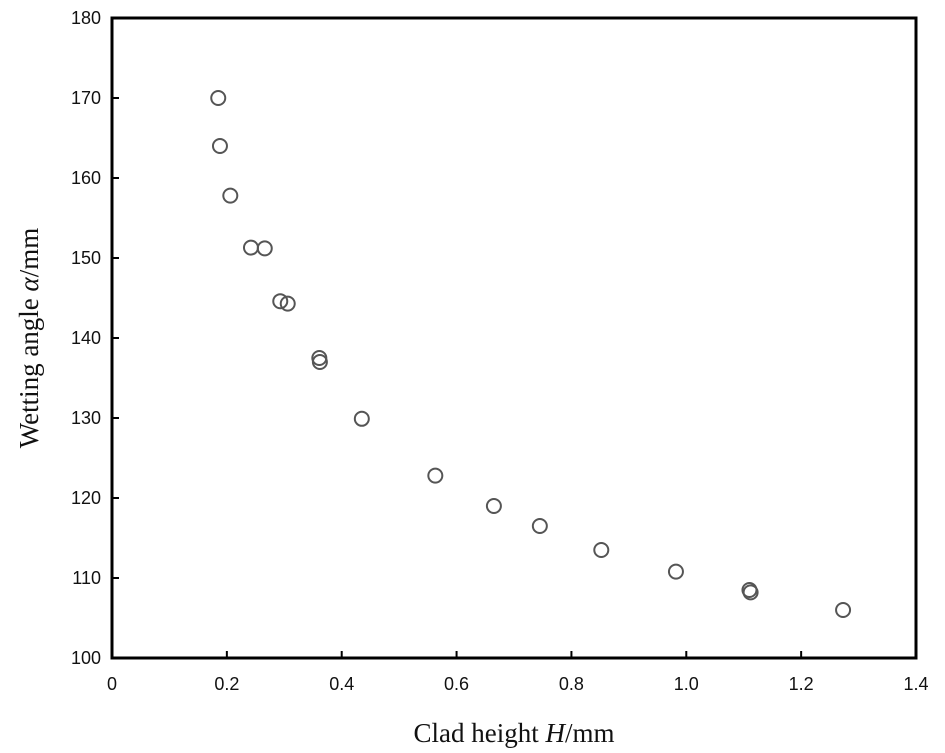 The height and width of the screenshot is (753, 945). What do you see at coordinates (456, 684) in the screenshot?
I see `x-tick-label: 0.6` at bounding box center [456, 684].